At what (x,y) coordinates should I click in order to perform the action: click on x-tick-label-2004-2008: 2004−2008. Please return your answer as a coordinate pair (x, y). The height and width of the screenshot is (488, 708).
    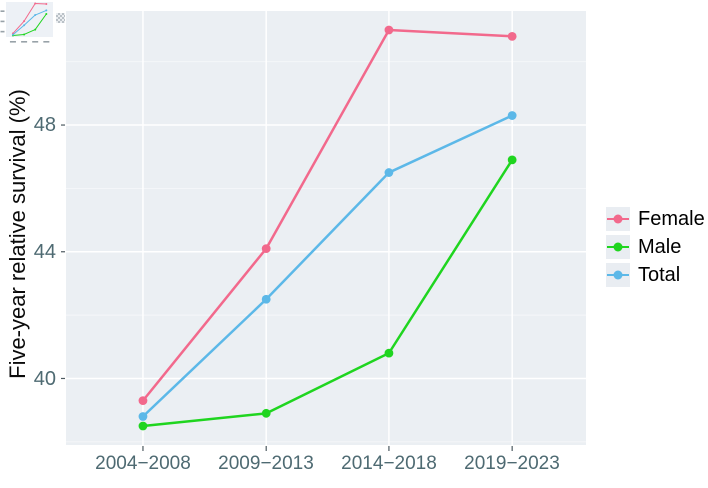
    Looking at the image, I should click on (143, 463).